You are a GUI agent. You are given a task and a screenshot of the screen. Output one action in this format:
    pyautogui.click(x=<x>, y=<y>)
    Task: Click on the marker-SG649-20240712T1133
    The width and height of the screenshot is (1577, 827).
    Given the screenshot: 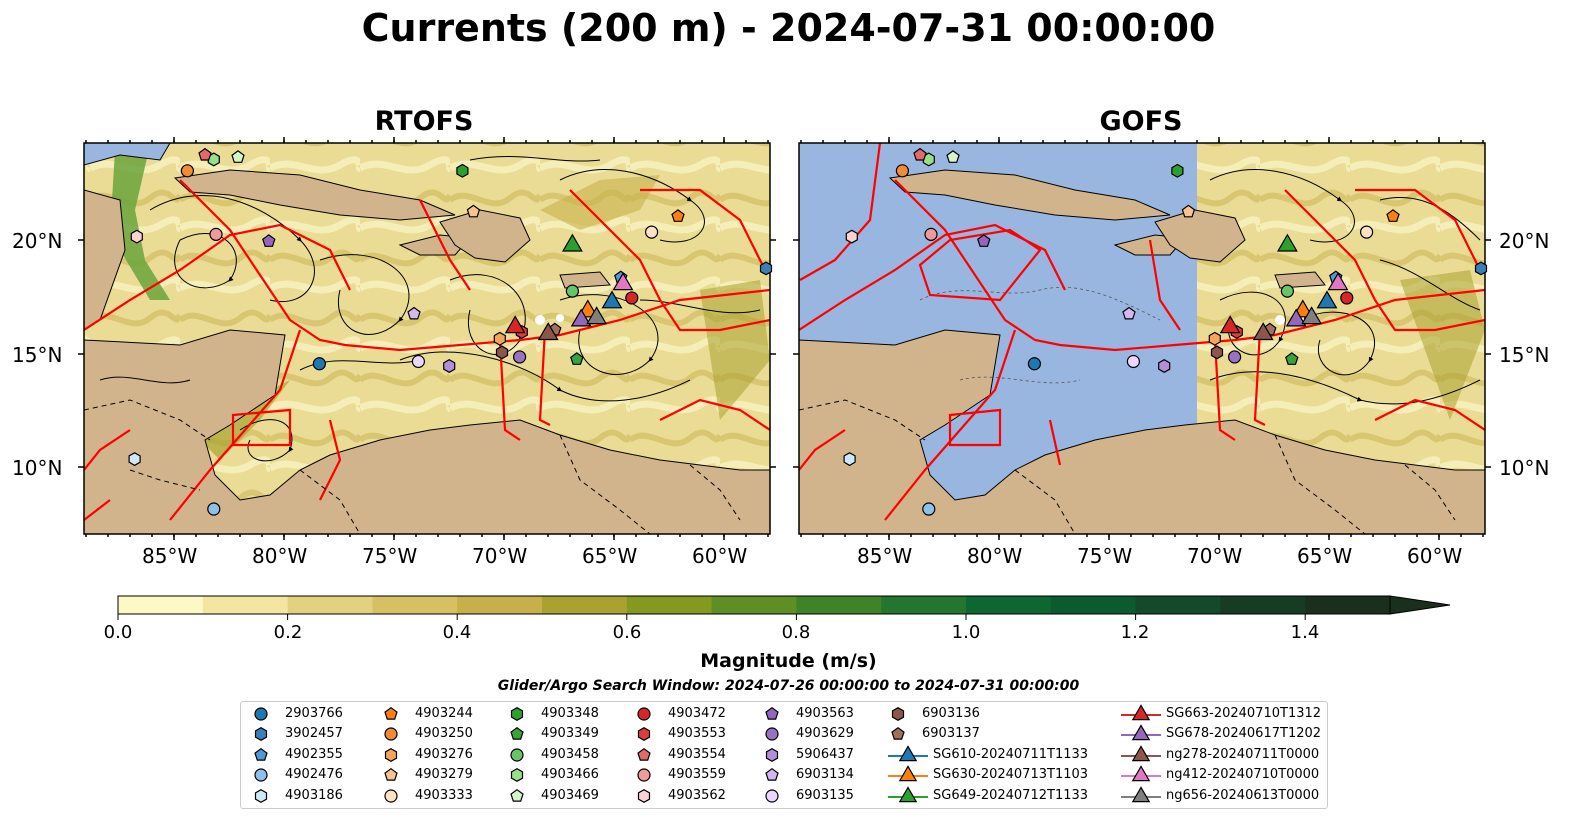 What is the action you would take?
    pyautogui.click(x=1287, y=242)
    